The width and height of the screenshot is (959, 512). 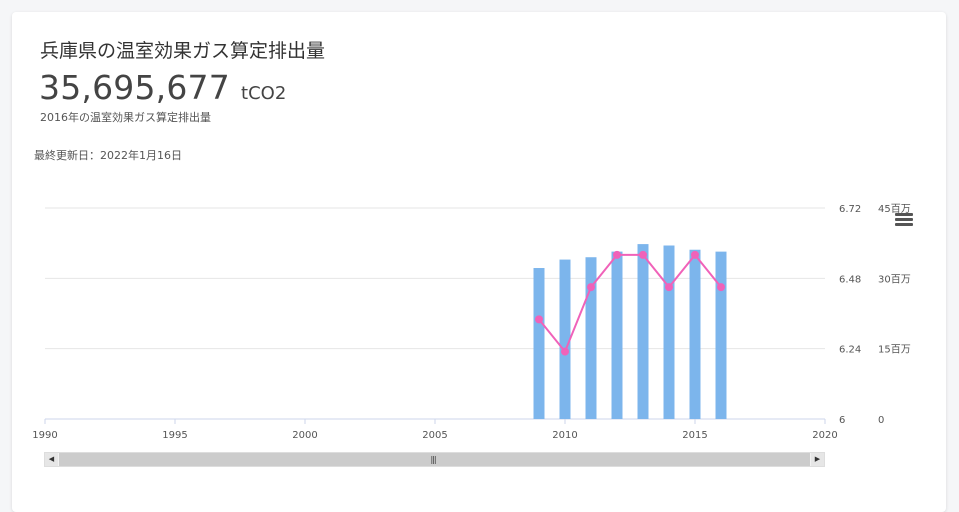 What do you see at coordinates (850, 315) in the screenshot?
I see `y-axis-left: 6 6.24 6.48 6.72` at bounding box center [850, 315].